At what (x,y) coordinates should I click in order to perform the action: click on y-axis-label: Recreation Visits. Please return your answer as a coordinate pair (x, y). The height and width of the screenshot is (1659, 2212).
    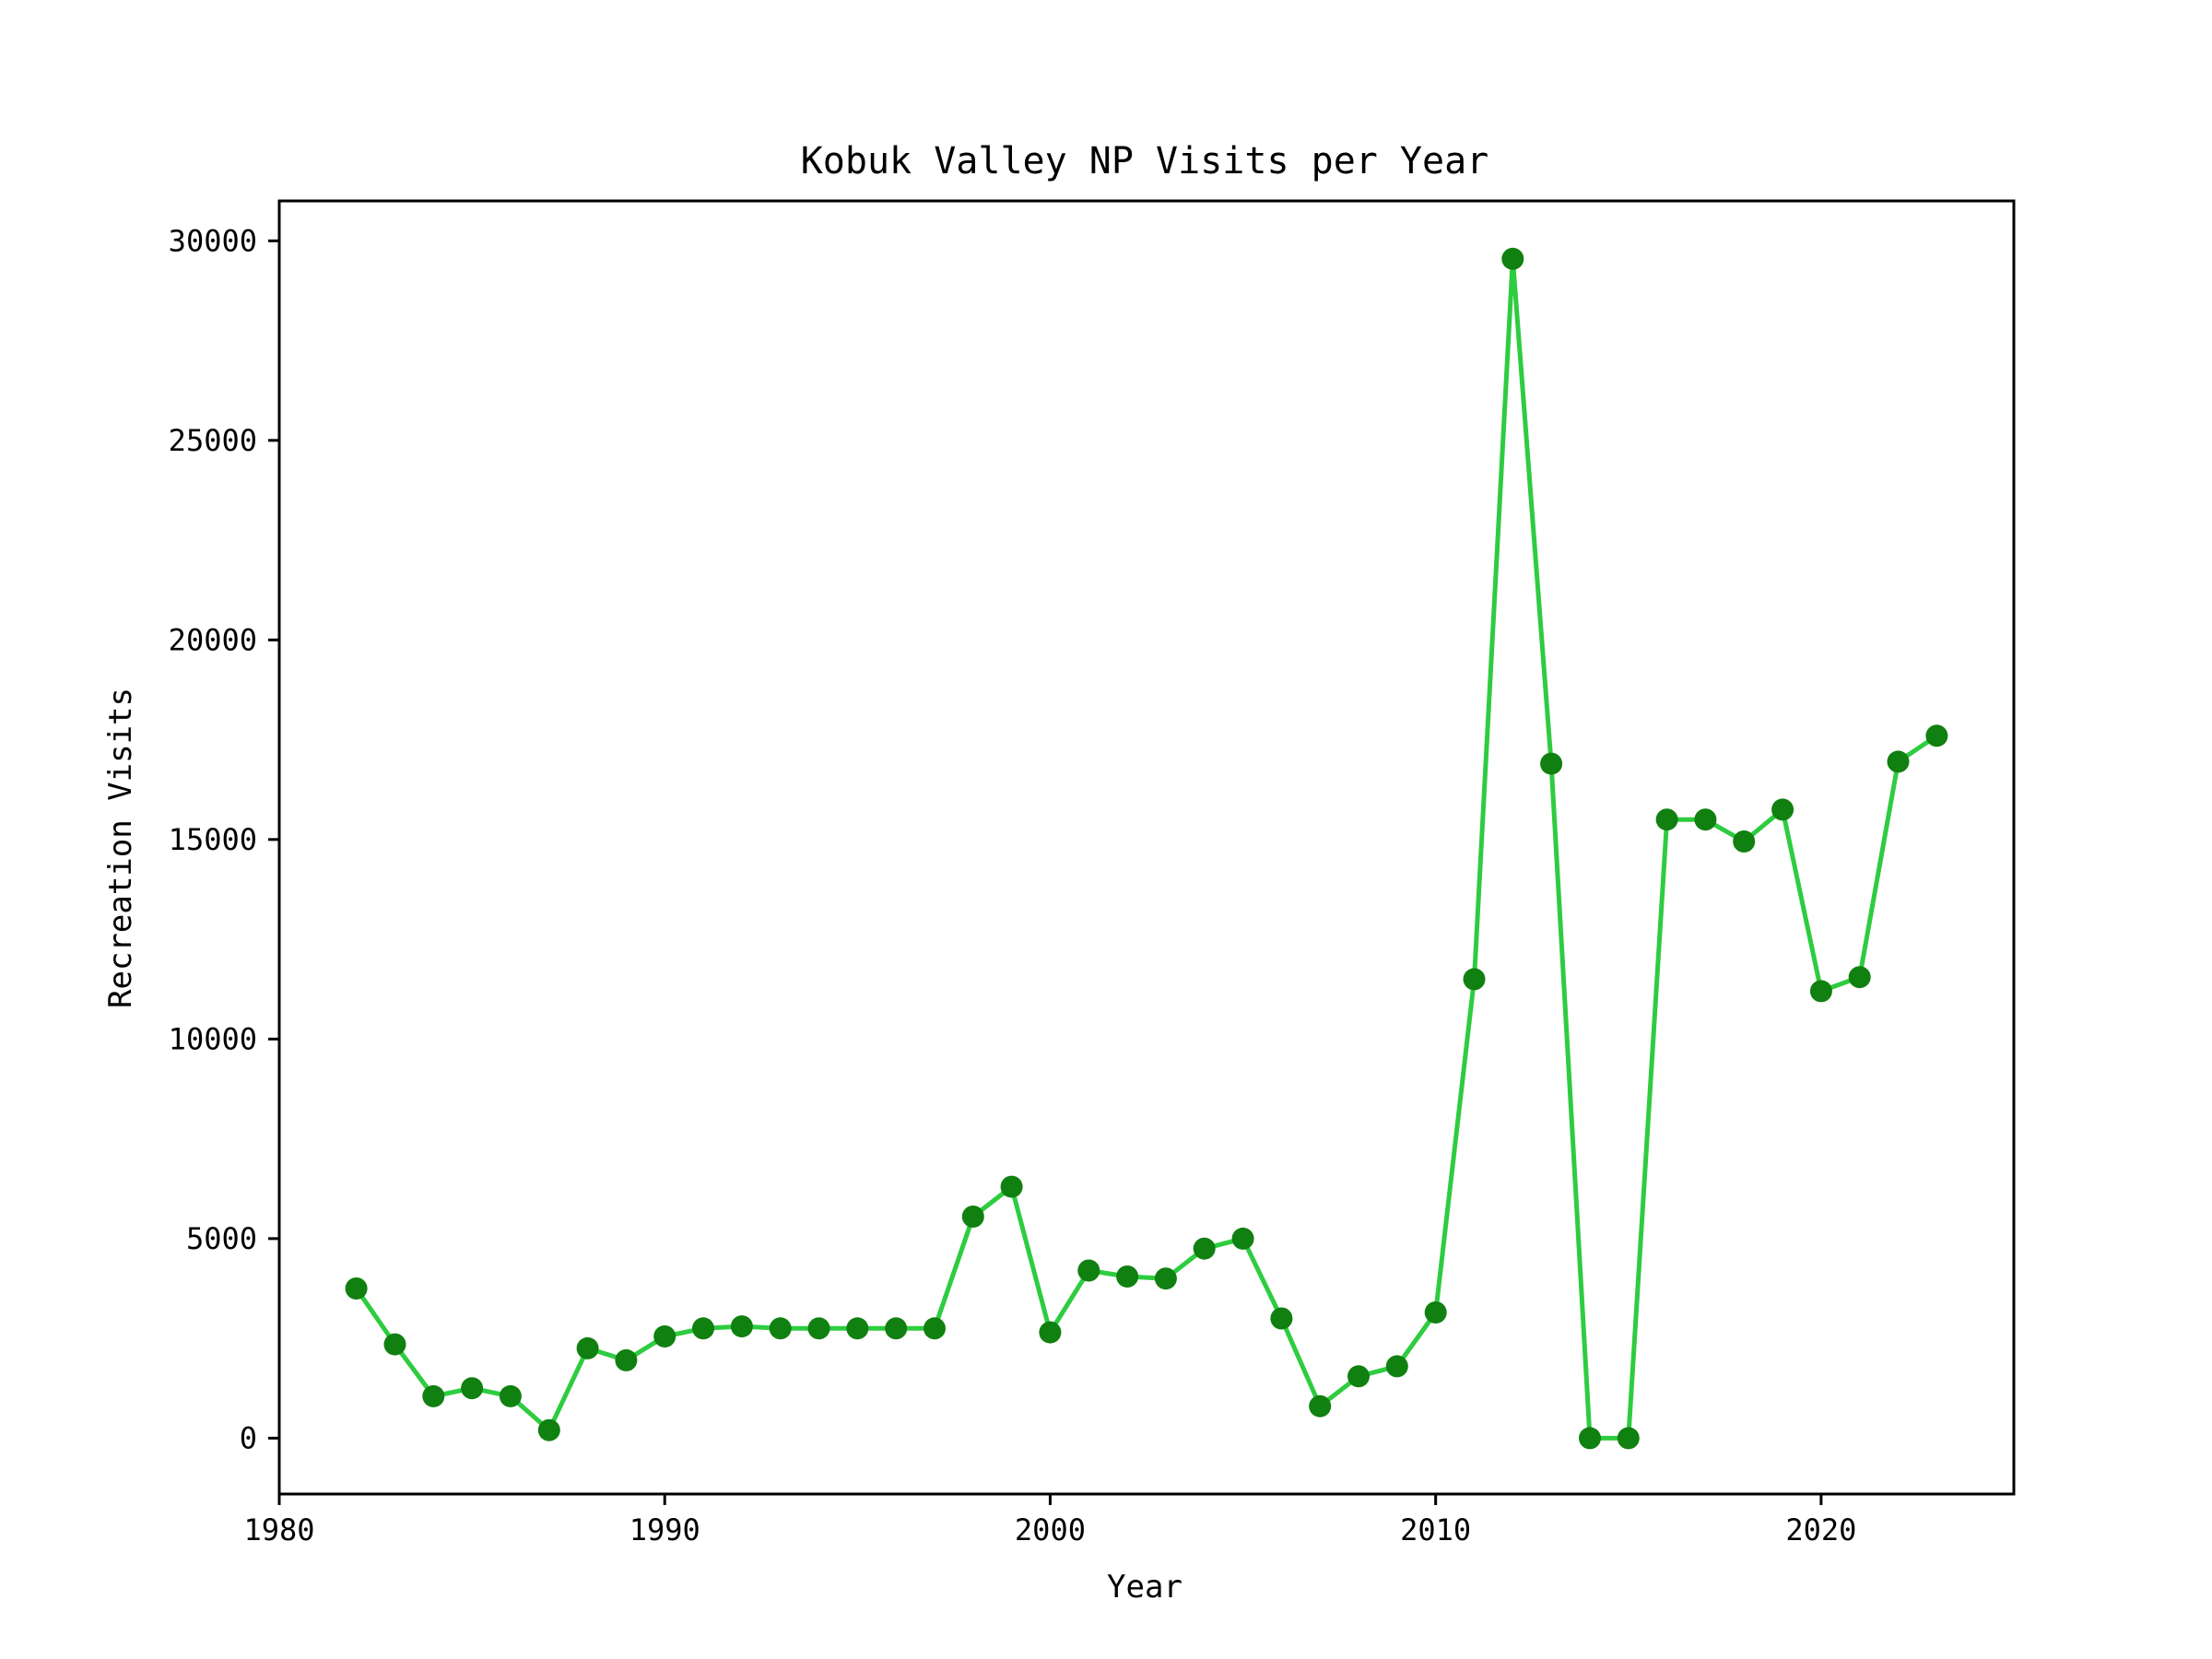
    Looking at the image, I should click on (120, 848).